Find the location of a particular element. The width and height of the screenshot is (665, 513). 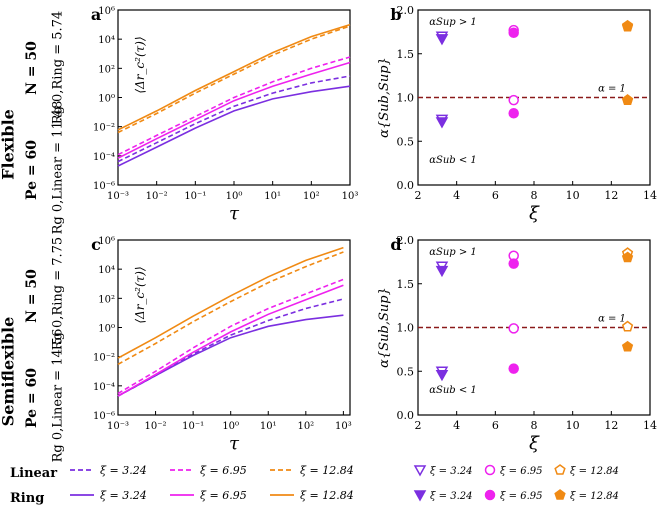

x-tick-label-b: 14 is located at coordinates (650, 195).